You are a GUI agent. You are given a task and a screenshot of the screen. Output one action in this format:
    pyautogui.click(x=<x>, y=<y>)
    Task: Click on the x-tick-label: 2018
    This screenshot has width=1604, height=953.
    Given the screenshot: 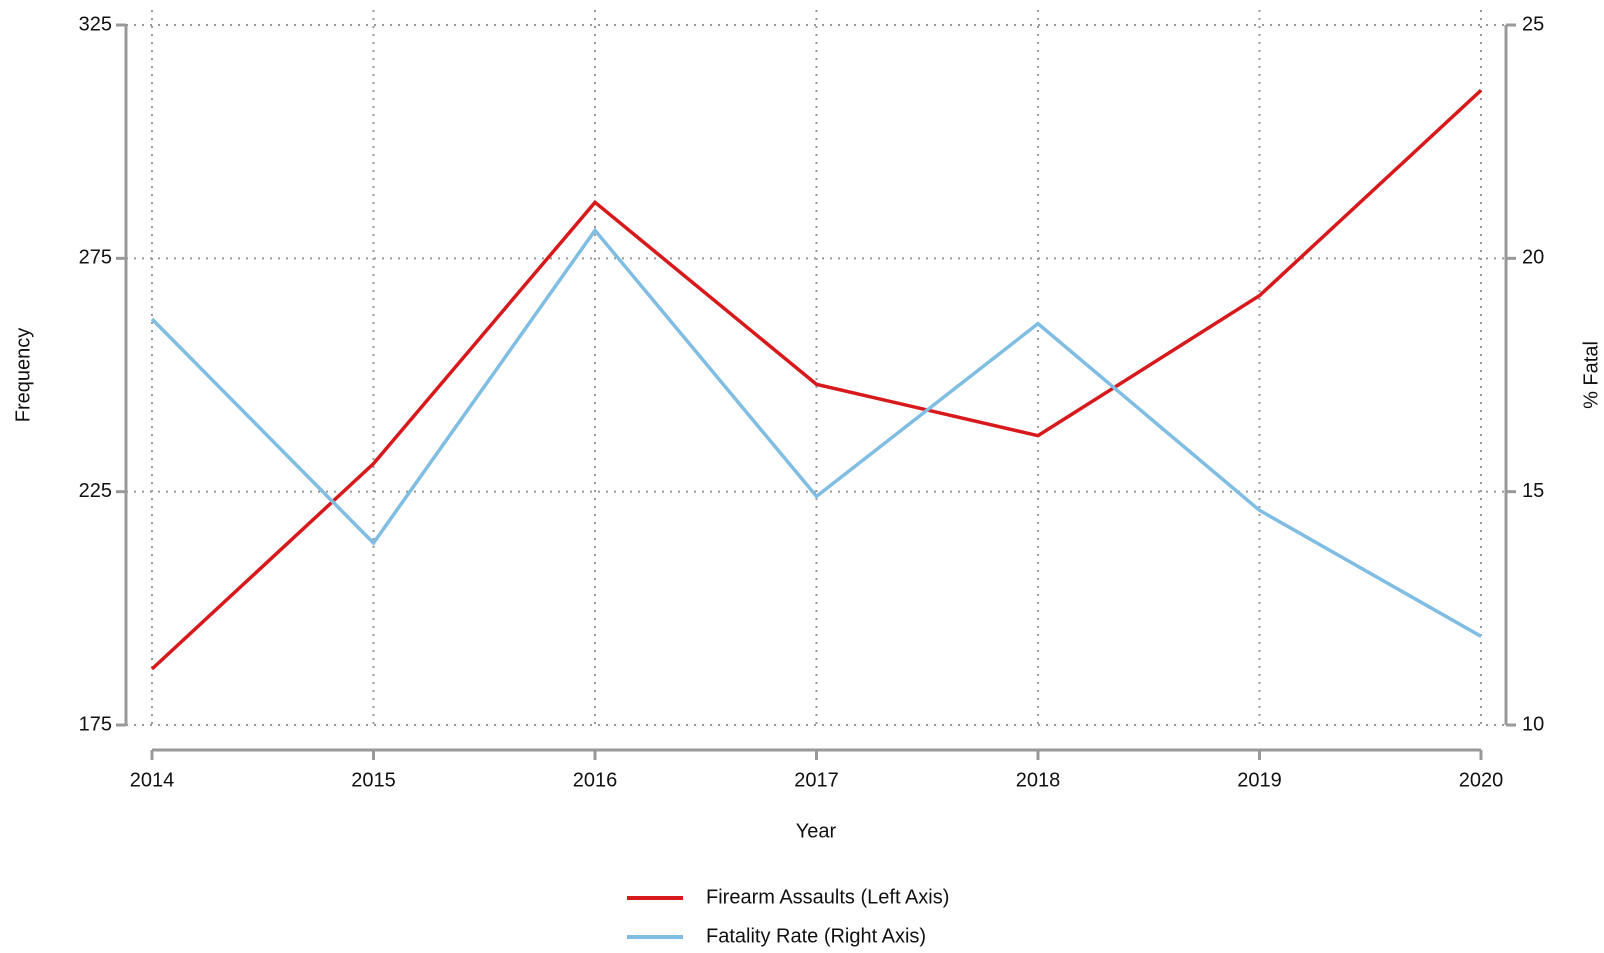 What is the action you would take?
    pyautogui.click(x=1038, y=780)
    